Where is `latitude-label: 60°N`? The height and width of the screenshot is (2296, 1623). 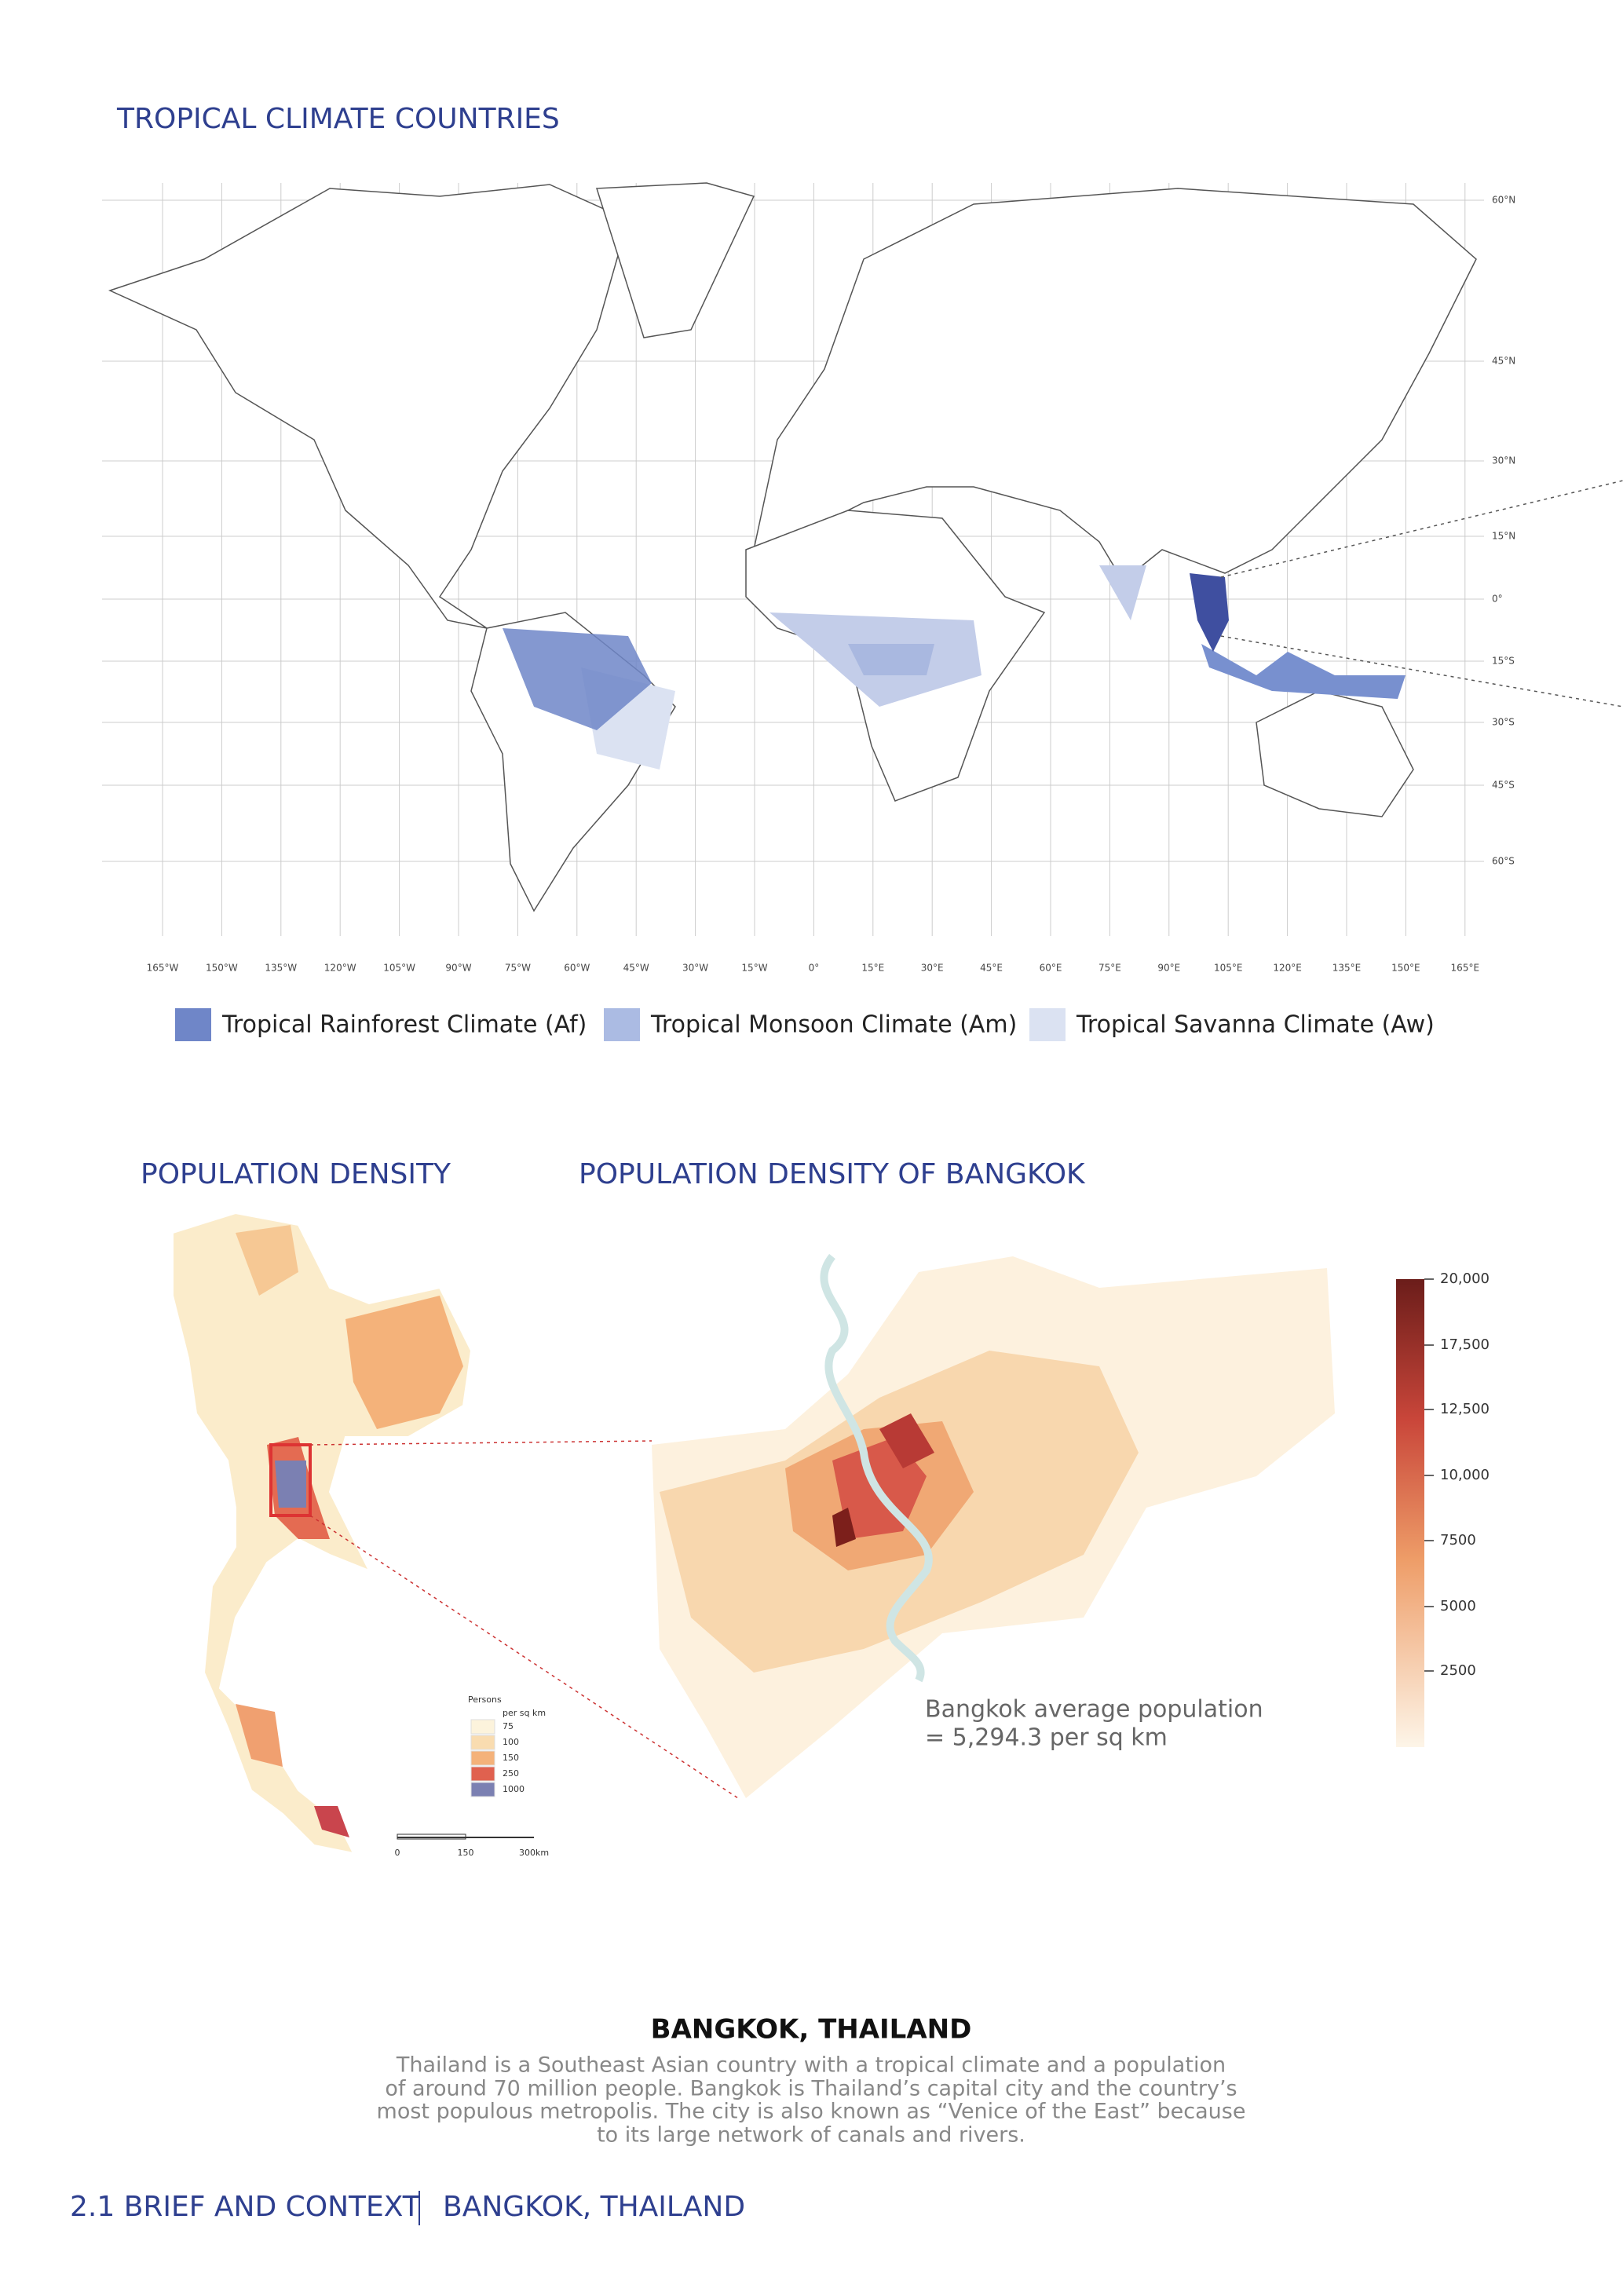
latitude-label: 60°N is located at coordinates (1503, 201).